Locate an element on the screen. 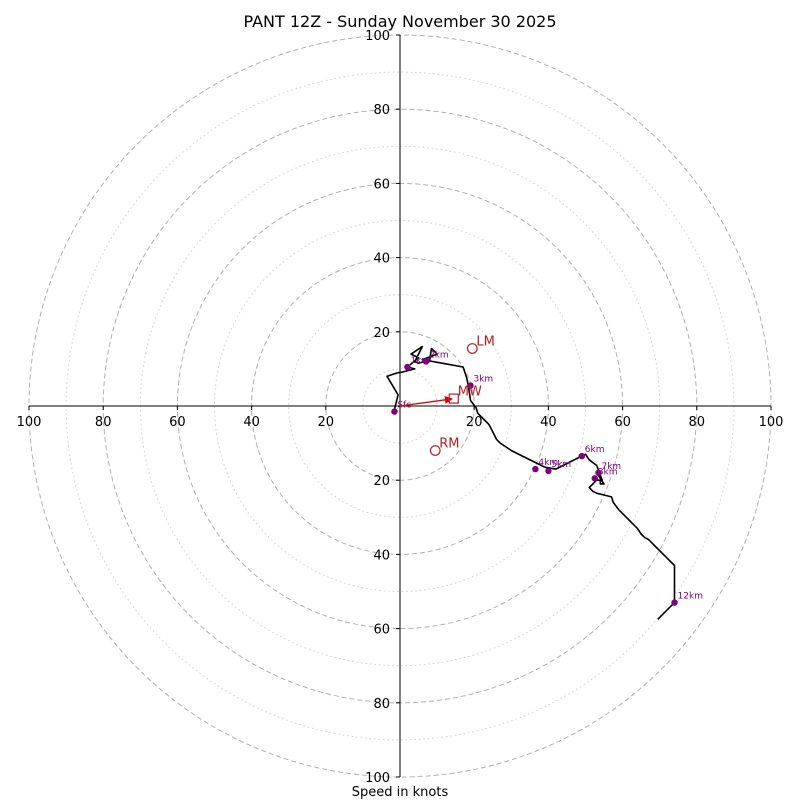 The height and width of the screenshot is (804, 800). y-tick-label-top: 80 is located at coordinates (381, 110).